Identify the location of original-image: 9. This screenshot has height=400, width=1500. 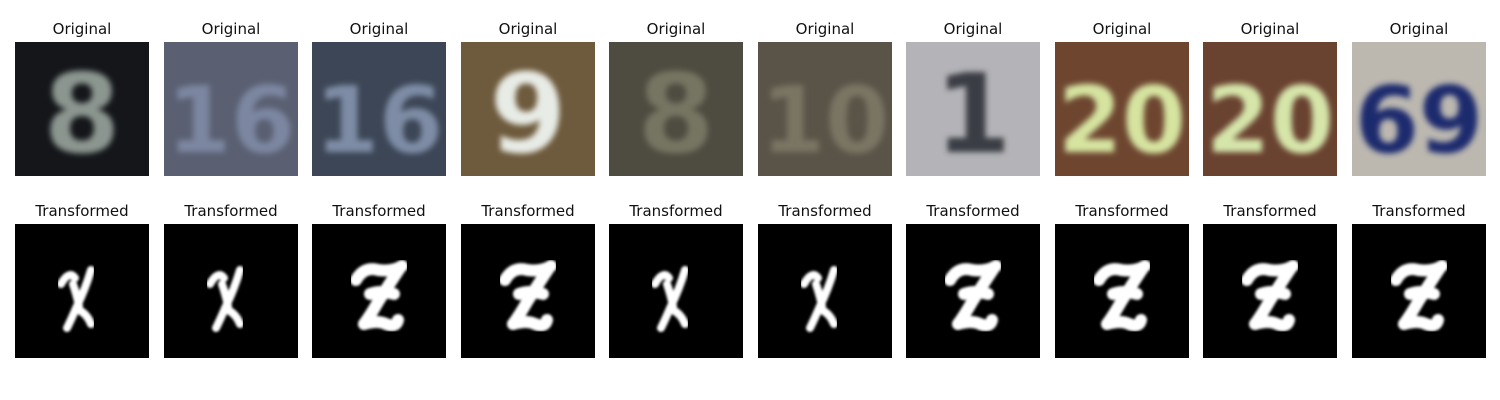
(528, 109).